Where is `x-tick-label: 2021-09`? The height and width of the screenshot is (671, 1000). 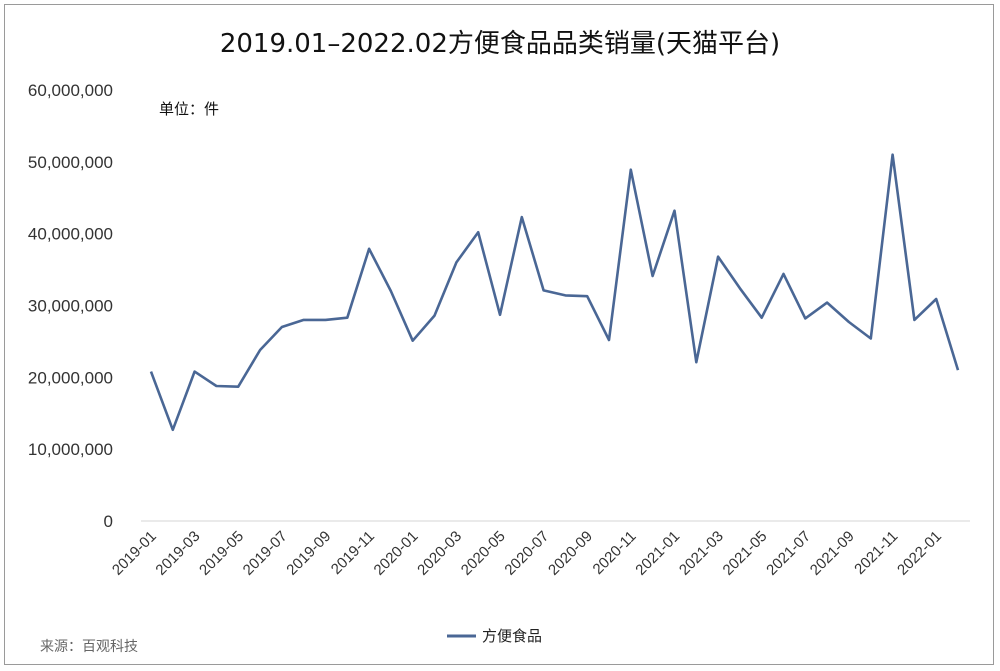
x-tick-label: 2021-09 is located at coordinates (832, 553).